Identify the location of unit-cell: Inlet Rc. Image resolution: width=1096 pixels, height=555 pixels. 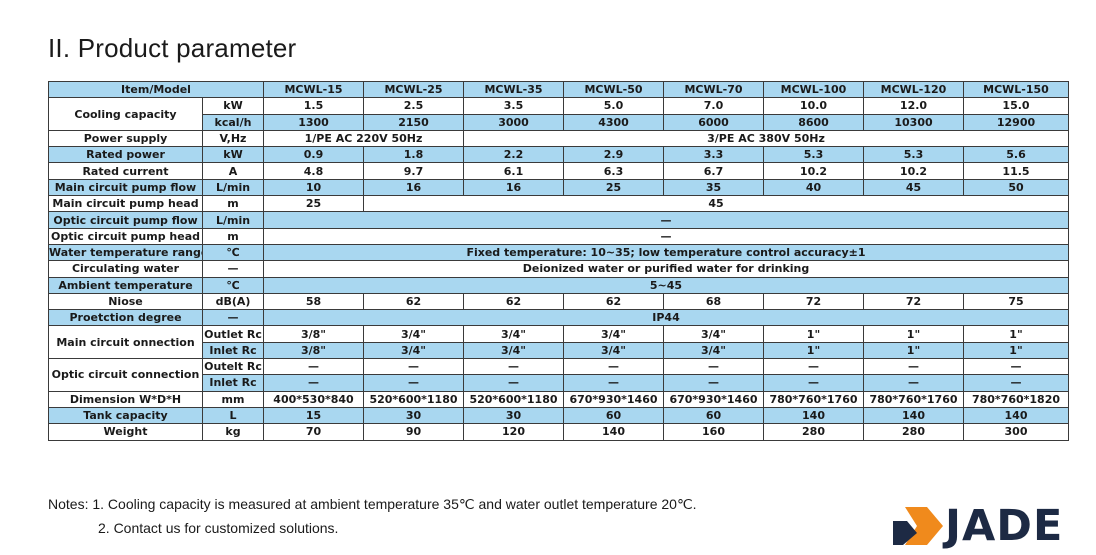
(233, 350).